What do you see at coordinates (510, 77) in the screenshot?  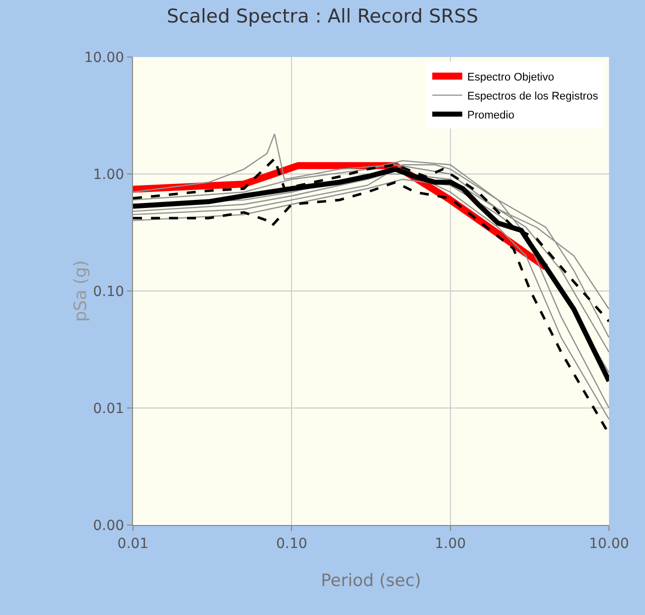 I see `legend-label: Espectro Objetivo` at bounding box center [510, 77].